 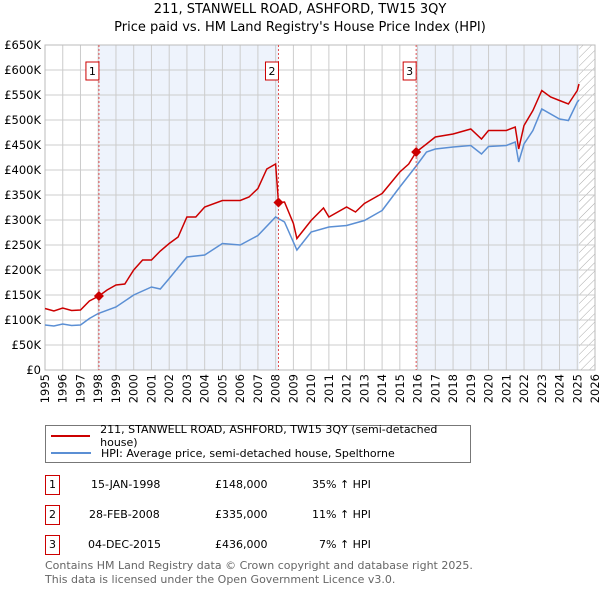 I want to click on x-tick-label: 1996, so click(x=63, y=388).